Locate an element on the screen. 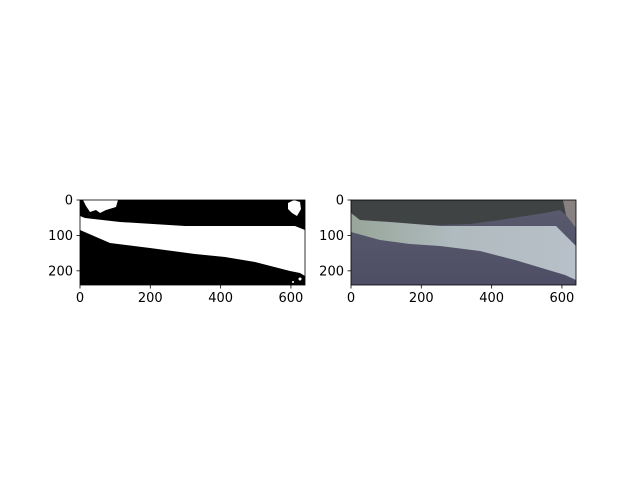  photo-axes-frame is located at coordinates (463, 242).